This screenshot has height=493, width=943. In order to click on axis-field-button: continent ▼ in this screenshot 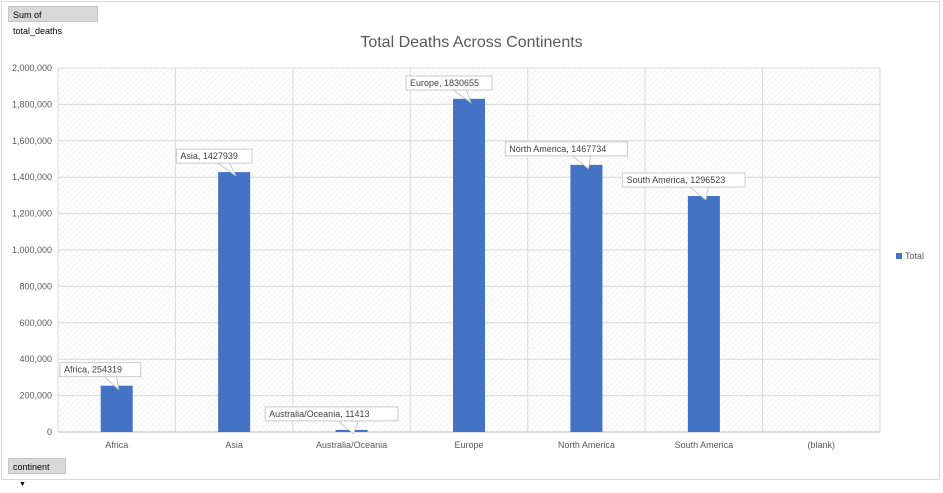, I will do `click(37, 473)`.